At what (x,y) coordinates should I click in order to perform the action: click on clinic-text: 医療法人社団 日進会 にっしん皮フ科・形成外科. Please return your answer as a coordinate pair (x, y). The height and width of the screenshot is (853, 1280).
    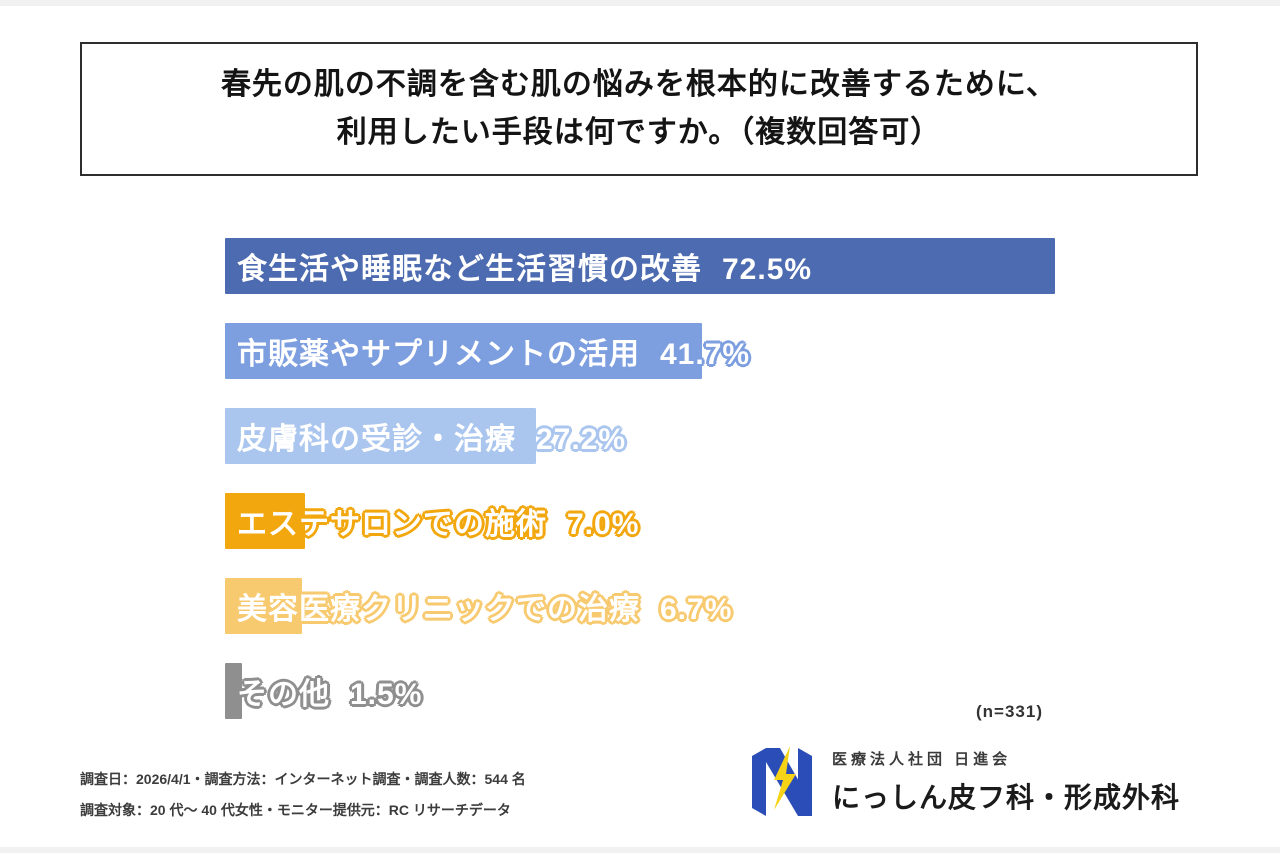
    Looking at the image, I should click on (1006, 782).